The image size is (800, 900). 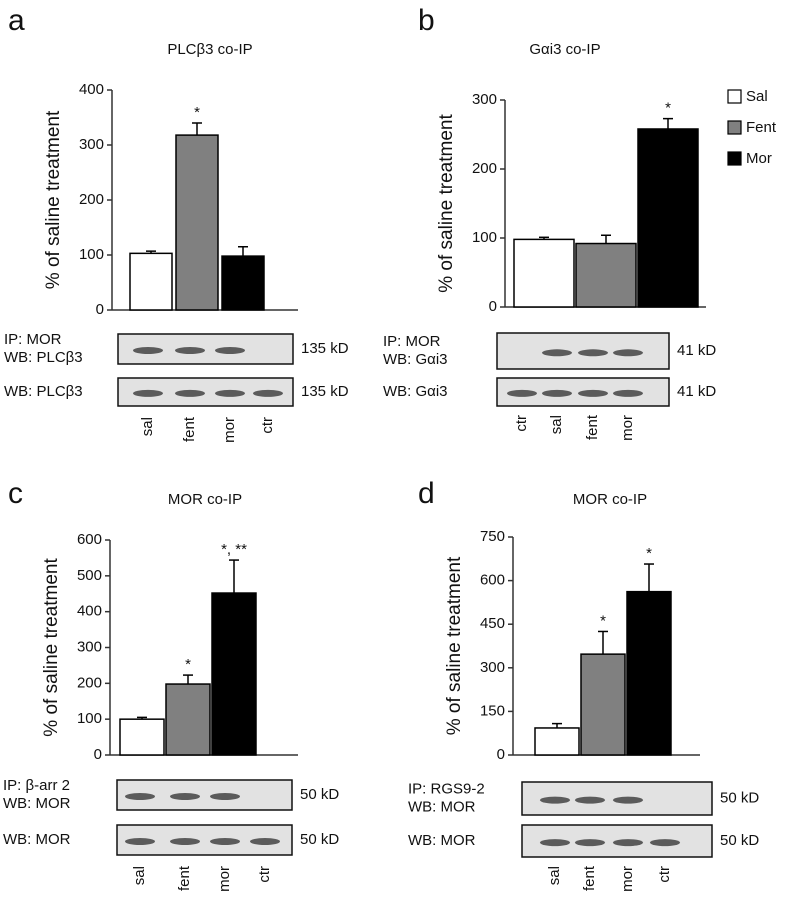 What do you see at coordinates (415, 359) in the screenshot?
I see `blot-label: WB: Gαi3` at bounding box center [415, 359].